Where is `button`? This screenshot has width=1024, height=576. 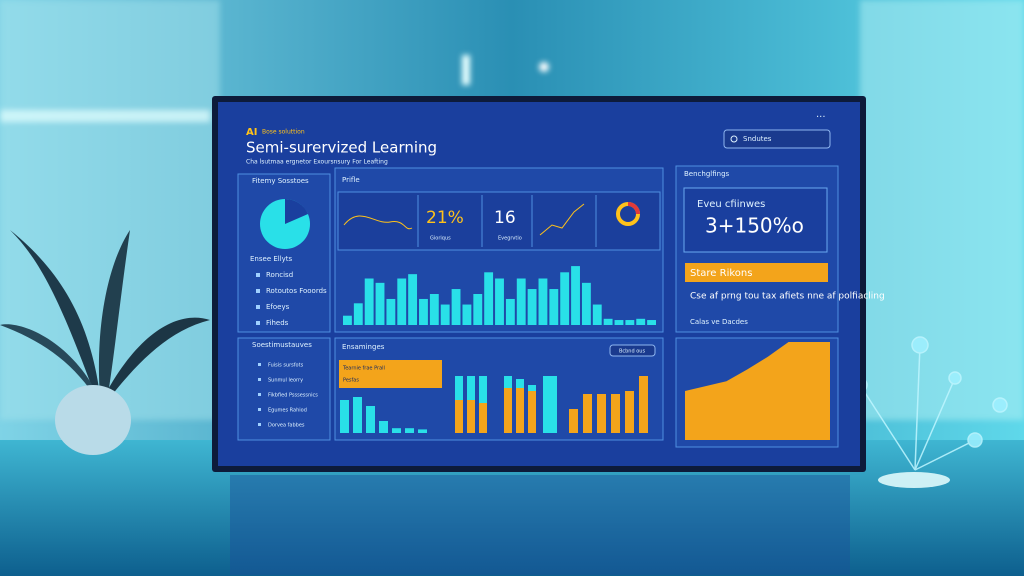
button is located at coordinates (632, 350).